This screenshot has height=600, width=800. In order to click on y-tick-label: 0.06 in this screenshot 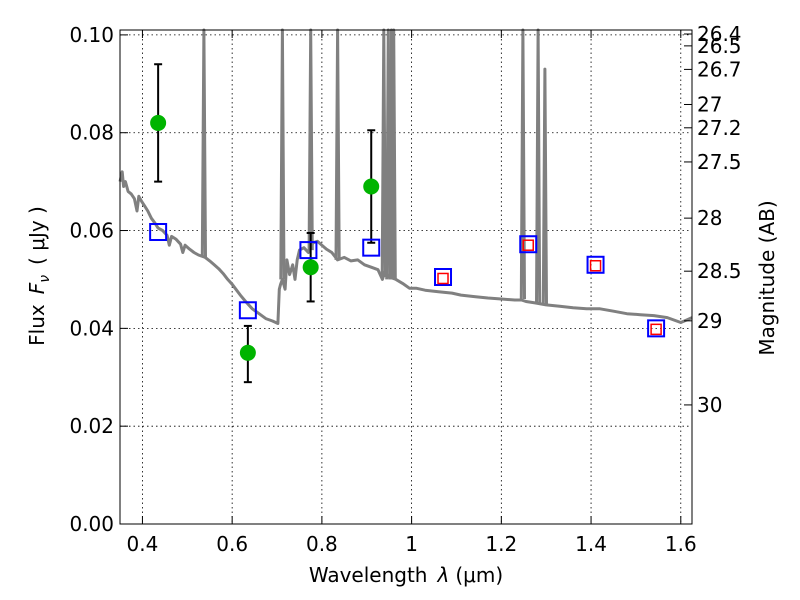, I will do `click(91, 231)`.